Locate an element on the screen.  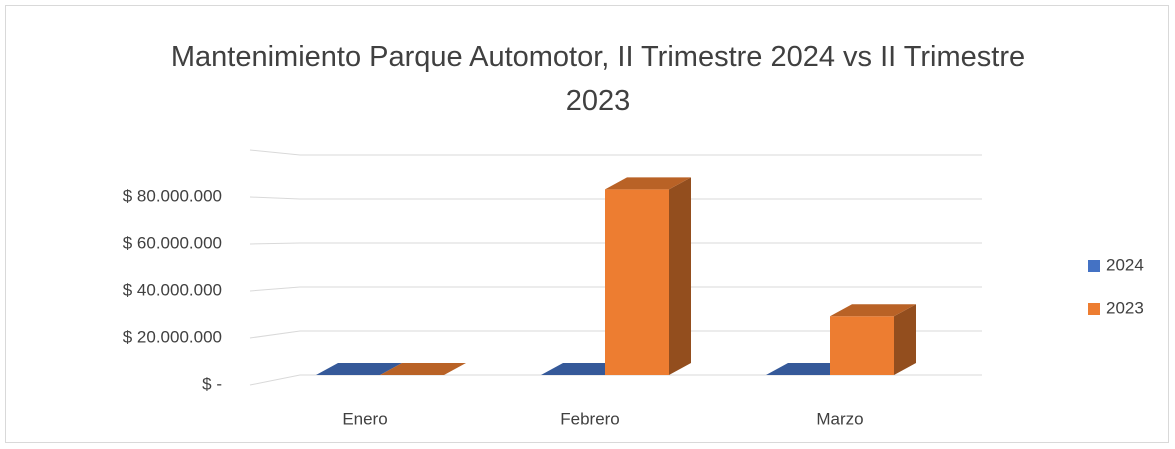
y-tick-label: $ 20.000.000 is located at coordinates (172, 336).